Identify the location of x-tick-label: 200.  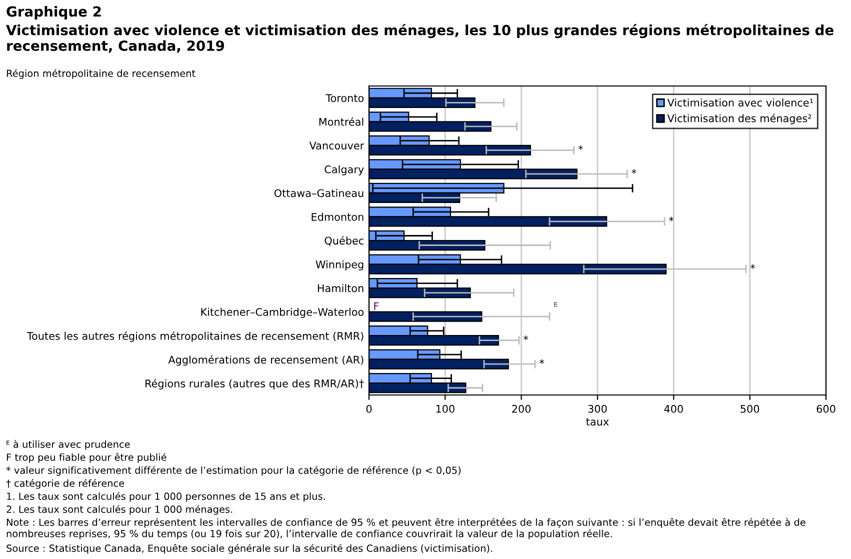
(521, 408).